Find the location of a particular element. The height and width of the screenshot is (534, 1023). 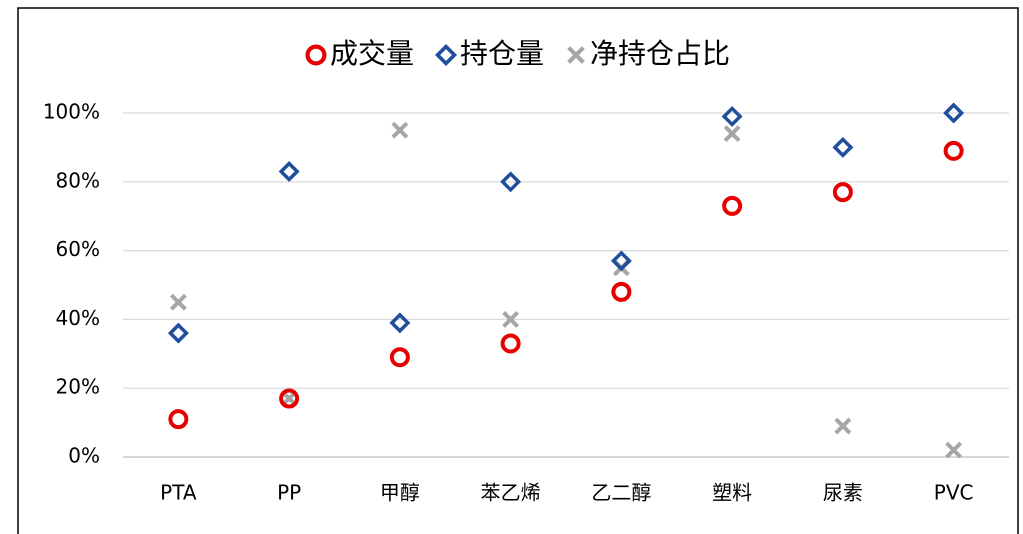

x-tick-label: 乙二醇 is located at coordinates (621, 493).